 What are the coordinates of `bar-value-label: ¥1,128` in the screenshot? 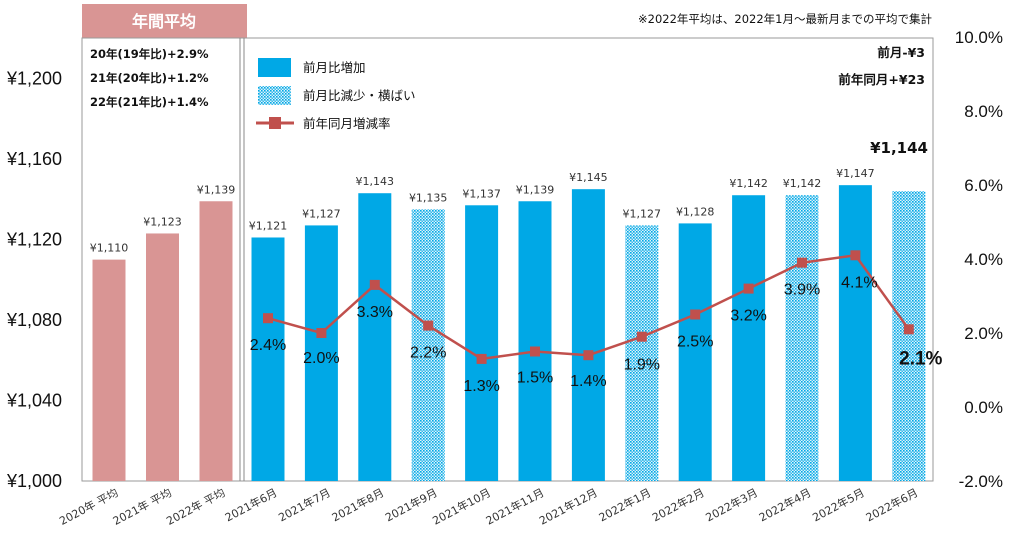 It's located at (695, 211).